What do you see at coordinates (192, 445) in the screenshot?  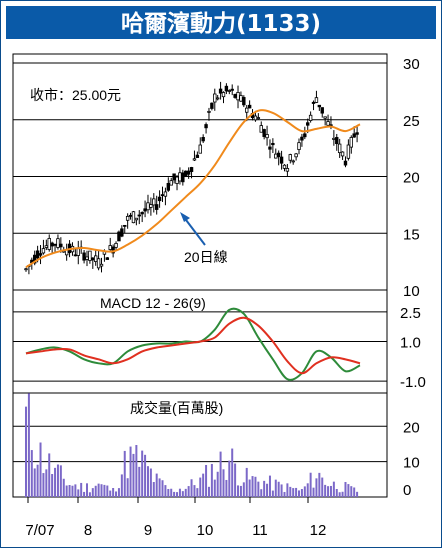 I see `volume-bars` at bounding box center [192, 445].